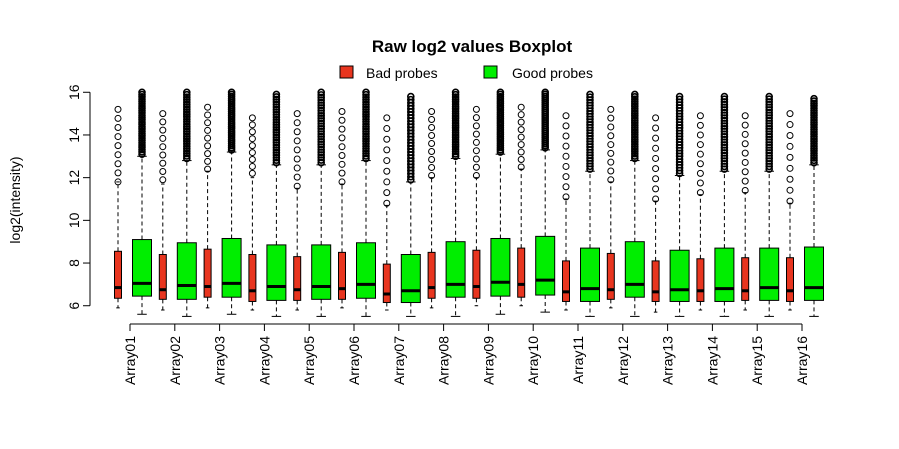 This screenshot has width=899, height=449. Describe the element at coordinates (78, 197) in the screenshot. I see `y-axis: 6 8 10 12 14 16` at that location.